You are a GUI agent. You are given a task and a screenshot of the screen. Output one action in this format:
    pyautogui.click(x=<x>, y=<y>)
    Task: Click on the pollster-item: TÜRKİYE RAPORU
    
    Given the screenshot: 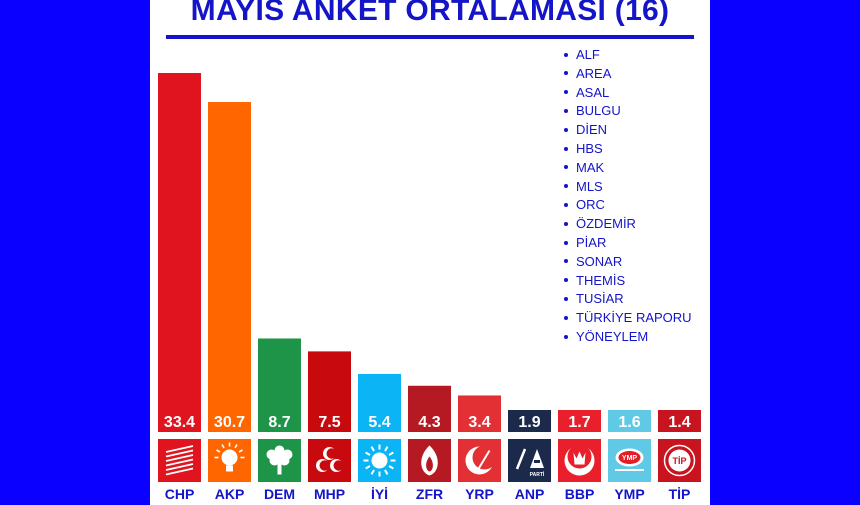 What is the action you would take?
    pyautogui.click(x=628, y=318)
    